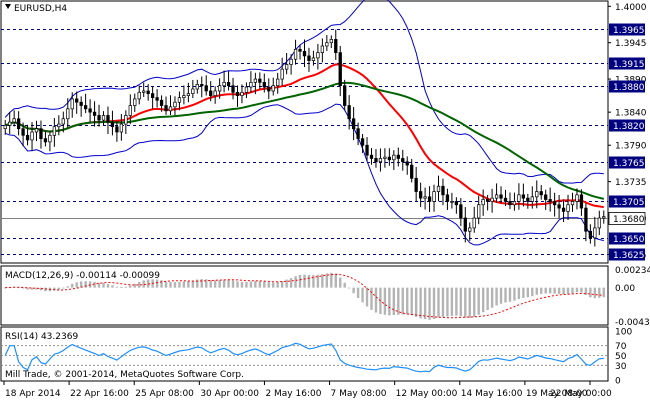 This screenshot has width=650, height=400. I want to click on price-tick-label: 1.3945, so click(631, 44).